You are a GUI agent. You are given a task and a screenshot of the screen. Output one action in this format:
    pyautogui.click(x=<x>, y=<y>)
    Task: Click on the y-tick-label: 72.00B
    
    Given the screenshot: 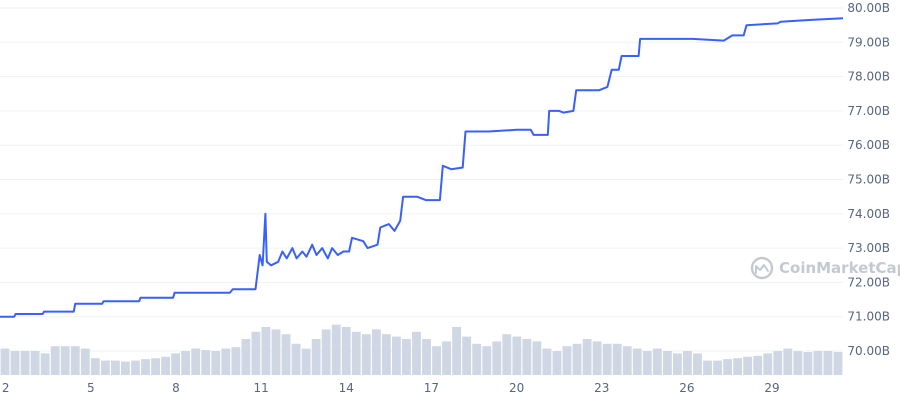 What is the action you would take?
    pyautogui.click(x=868, y=282)
    